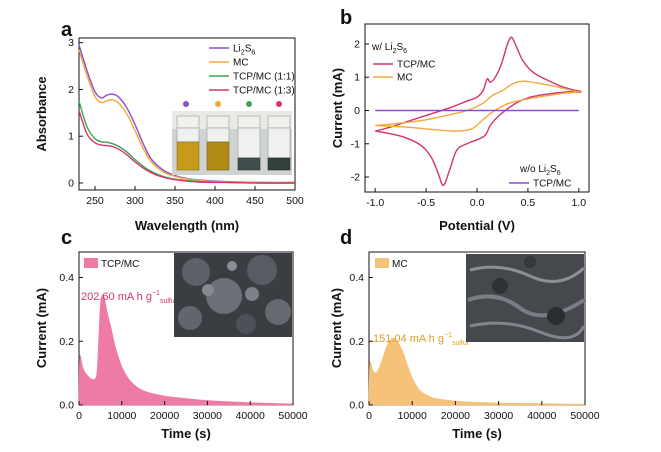 Image resolution: width=661 pixels, height=452 pixels. I want to click on x-tick-label: 1.0, so click(579, 203).